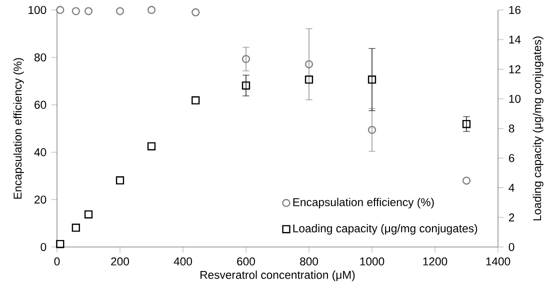  I want to click on x-tick-label: 1400, so click(498, 261).